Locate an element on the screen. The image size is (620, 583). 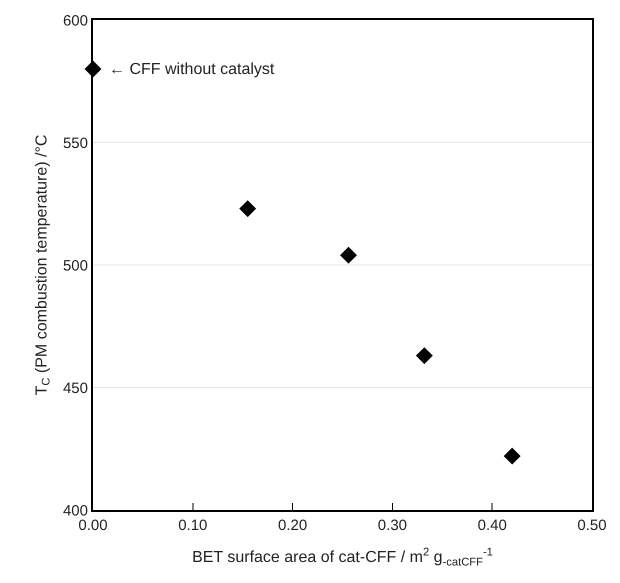
x-tick-label: 0.10 is located at coordinates (193, 525).